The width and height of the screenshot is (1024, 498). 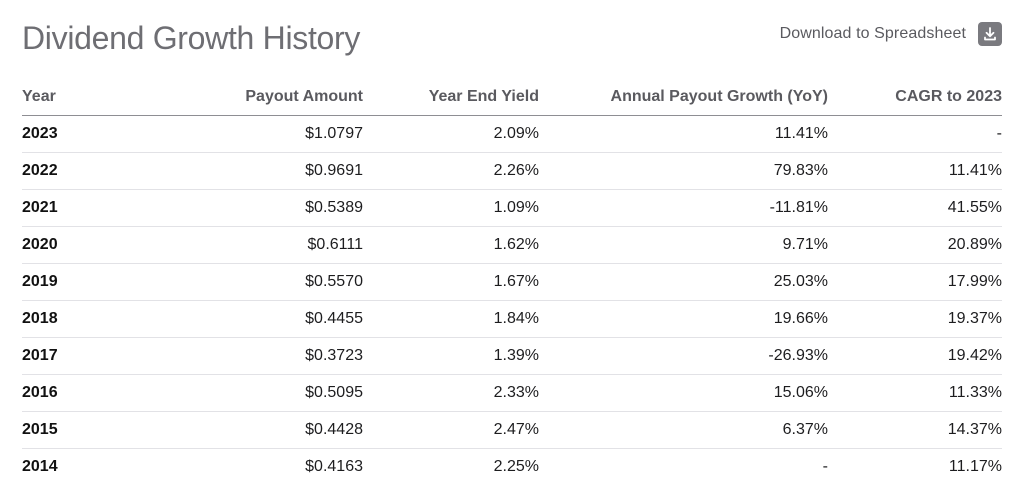 I want to click on cell-cagr: 14.37%, so click(x=915, y=430).